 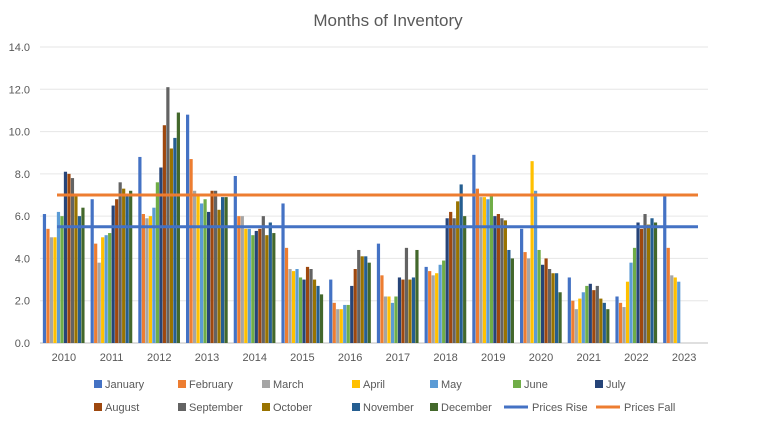 What do you see at coordinates (396, 319) in the screenshot?
I see `bar-june-2017` at bounding box center [396, 319].